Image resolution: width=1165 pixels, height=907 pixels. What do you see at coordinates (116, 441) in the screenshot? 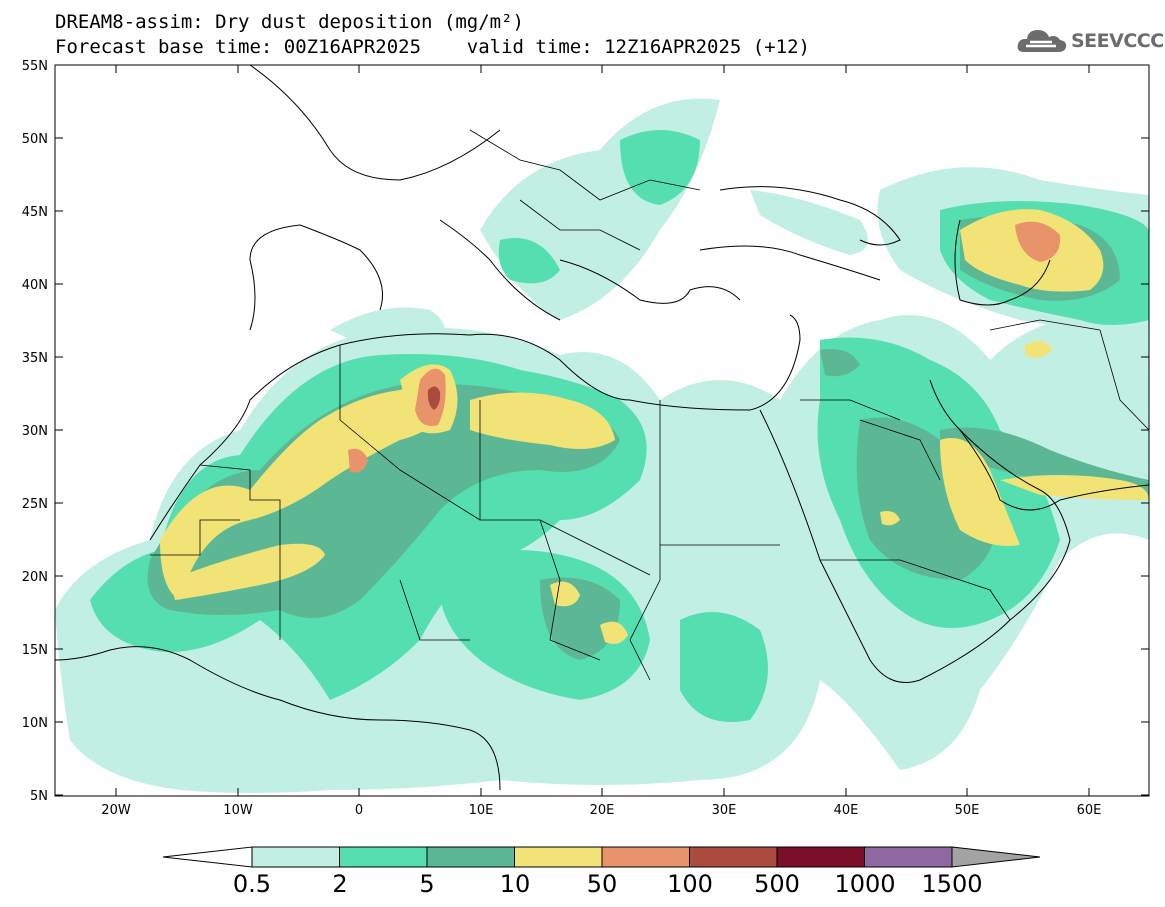
I see `lon-tick: 20W` at bounding box center [116, 441].